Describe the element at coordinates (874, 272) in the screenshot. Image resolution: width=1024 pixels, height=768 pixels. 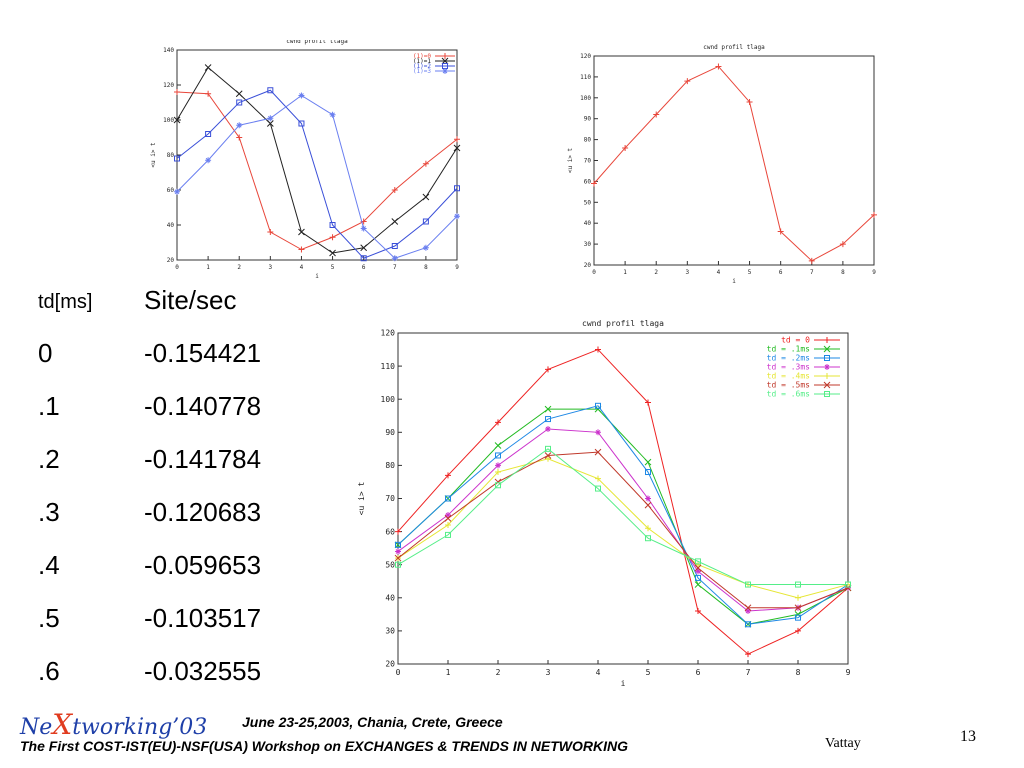
I see `x-tick-label: 9` at that location.